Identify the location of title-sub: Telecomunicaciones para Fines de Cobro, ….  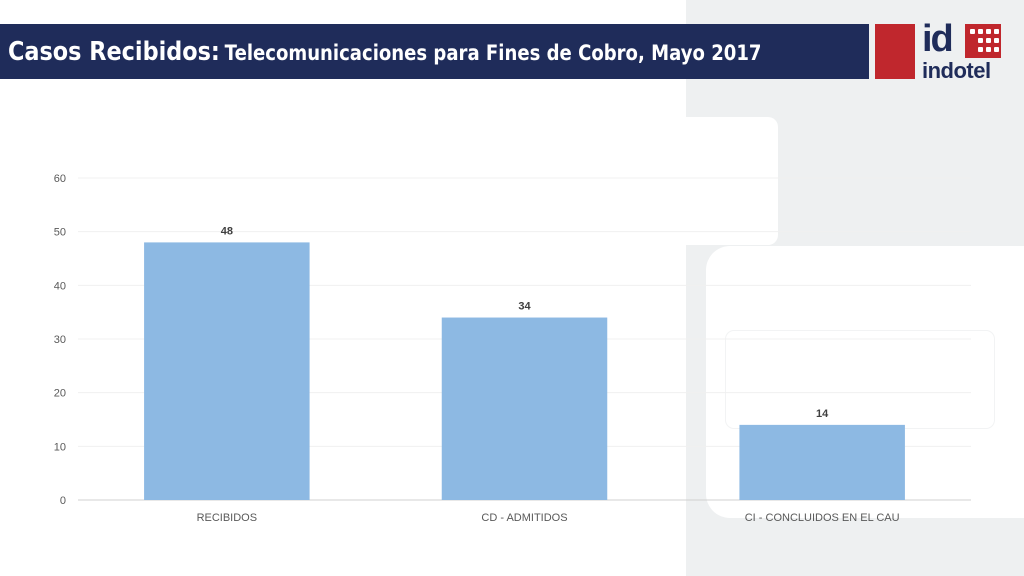
(493, 52).